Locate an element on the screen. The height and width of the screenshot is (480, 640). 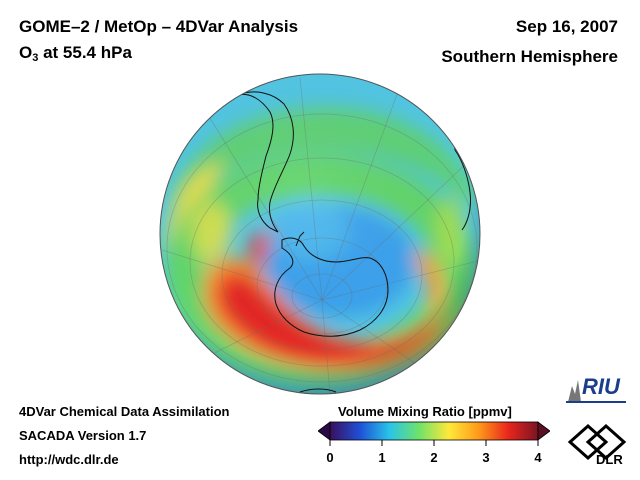
map-title: GOME–2 / MetOp – 4DVar Analysis is located at coordinates (159, 26).